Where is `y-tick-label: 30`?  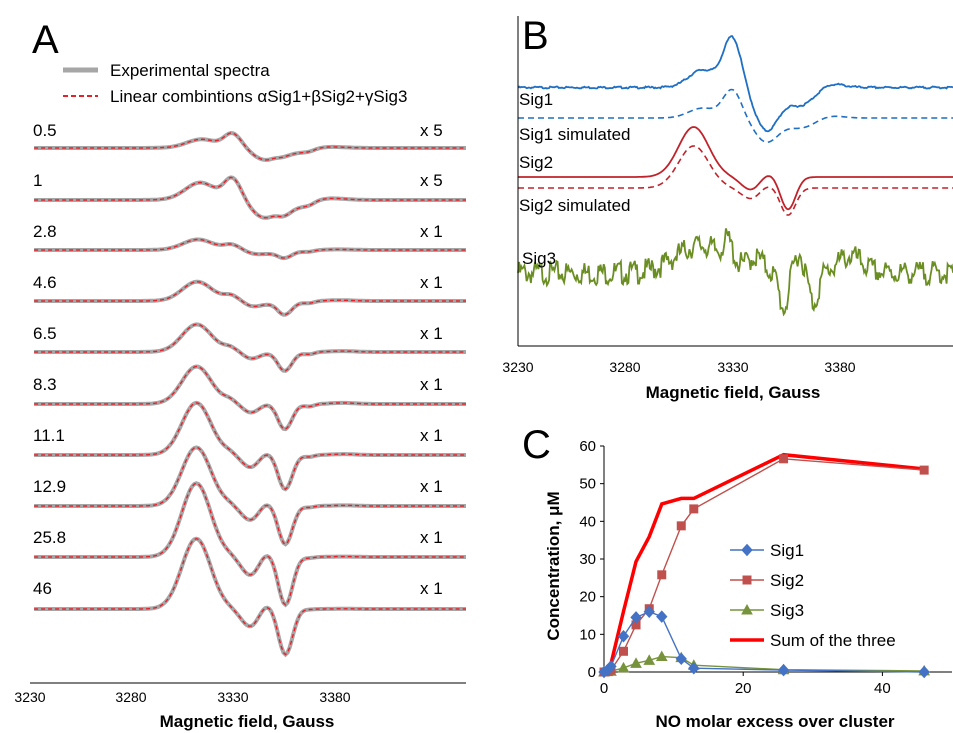 y-tick-label: 30 is located at coordinates (587, 559).